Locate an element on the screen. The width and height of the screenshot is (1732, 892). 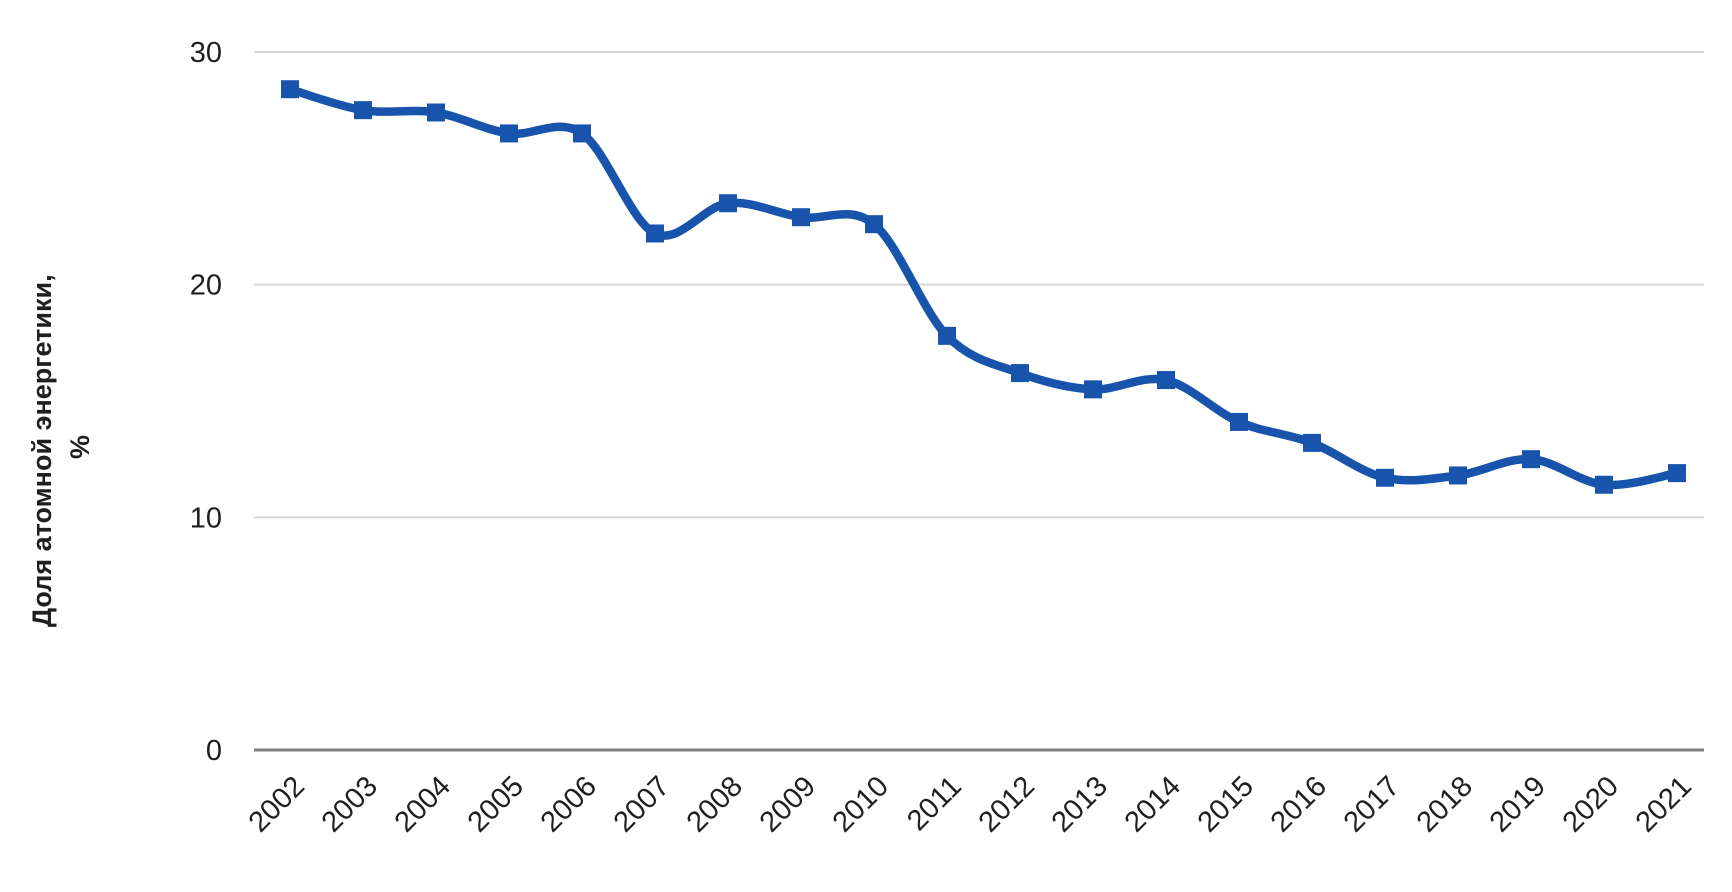
data-point-2010 is located at coordinates (874, 224).